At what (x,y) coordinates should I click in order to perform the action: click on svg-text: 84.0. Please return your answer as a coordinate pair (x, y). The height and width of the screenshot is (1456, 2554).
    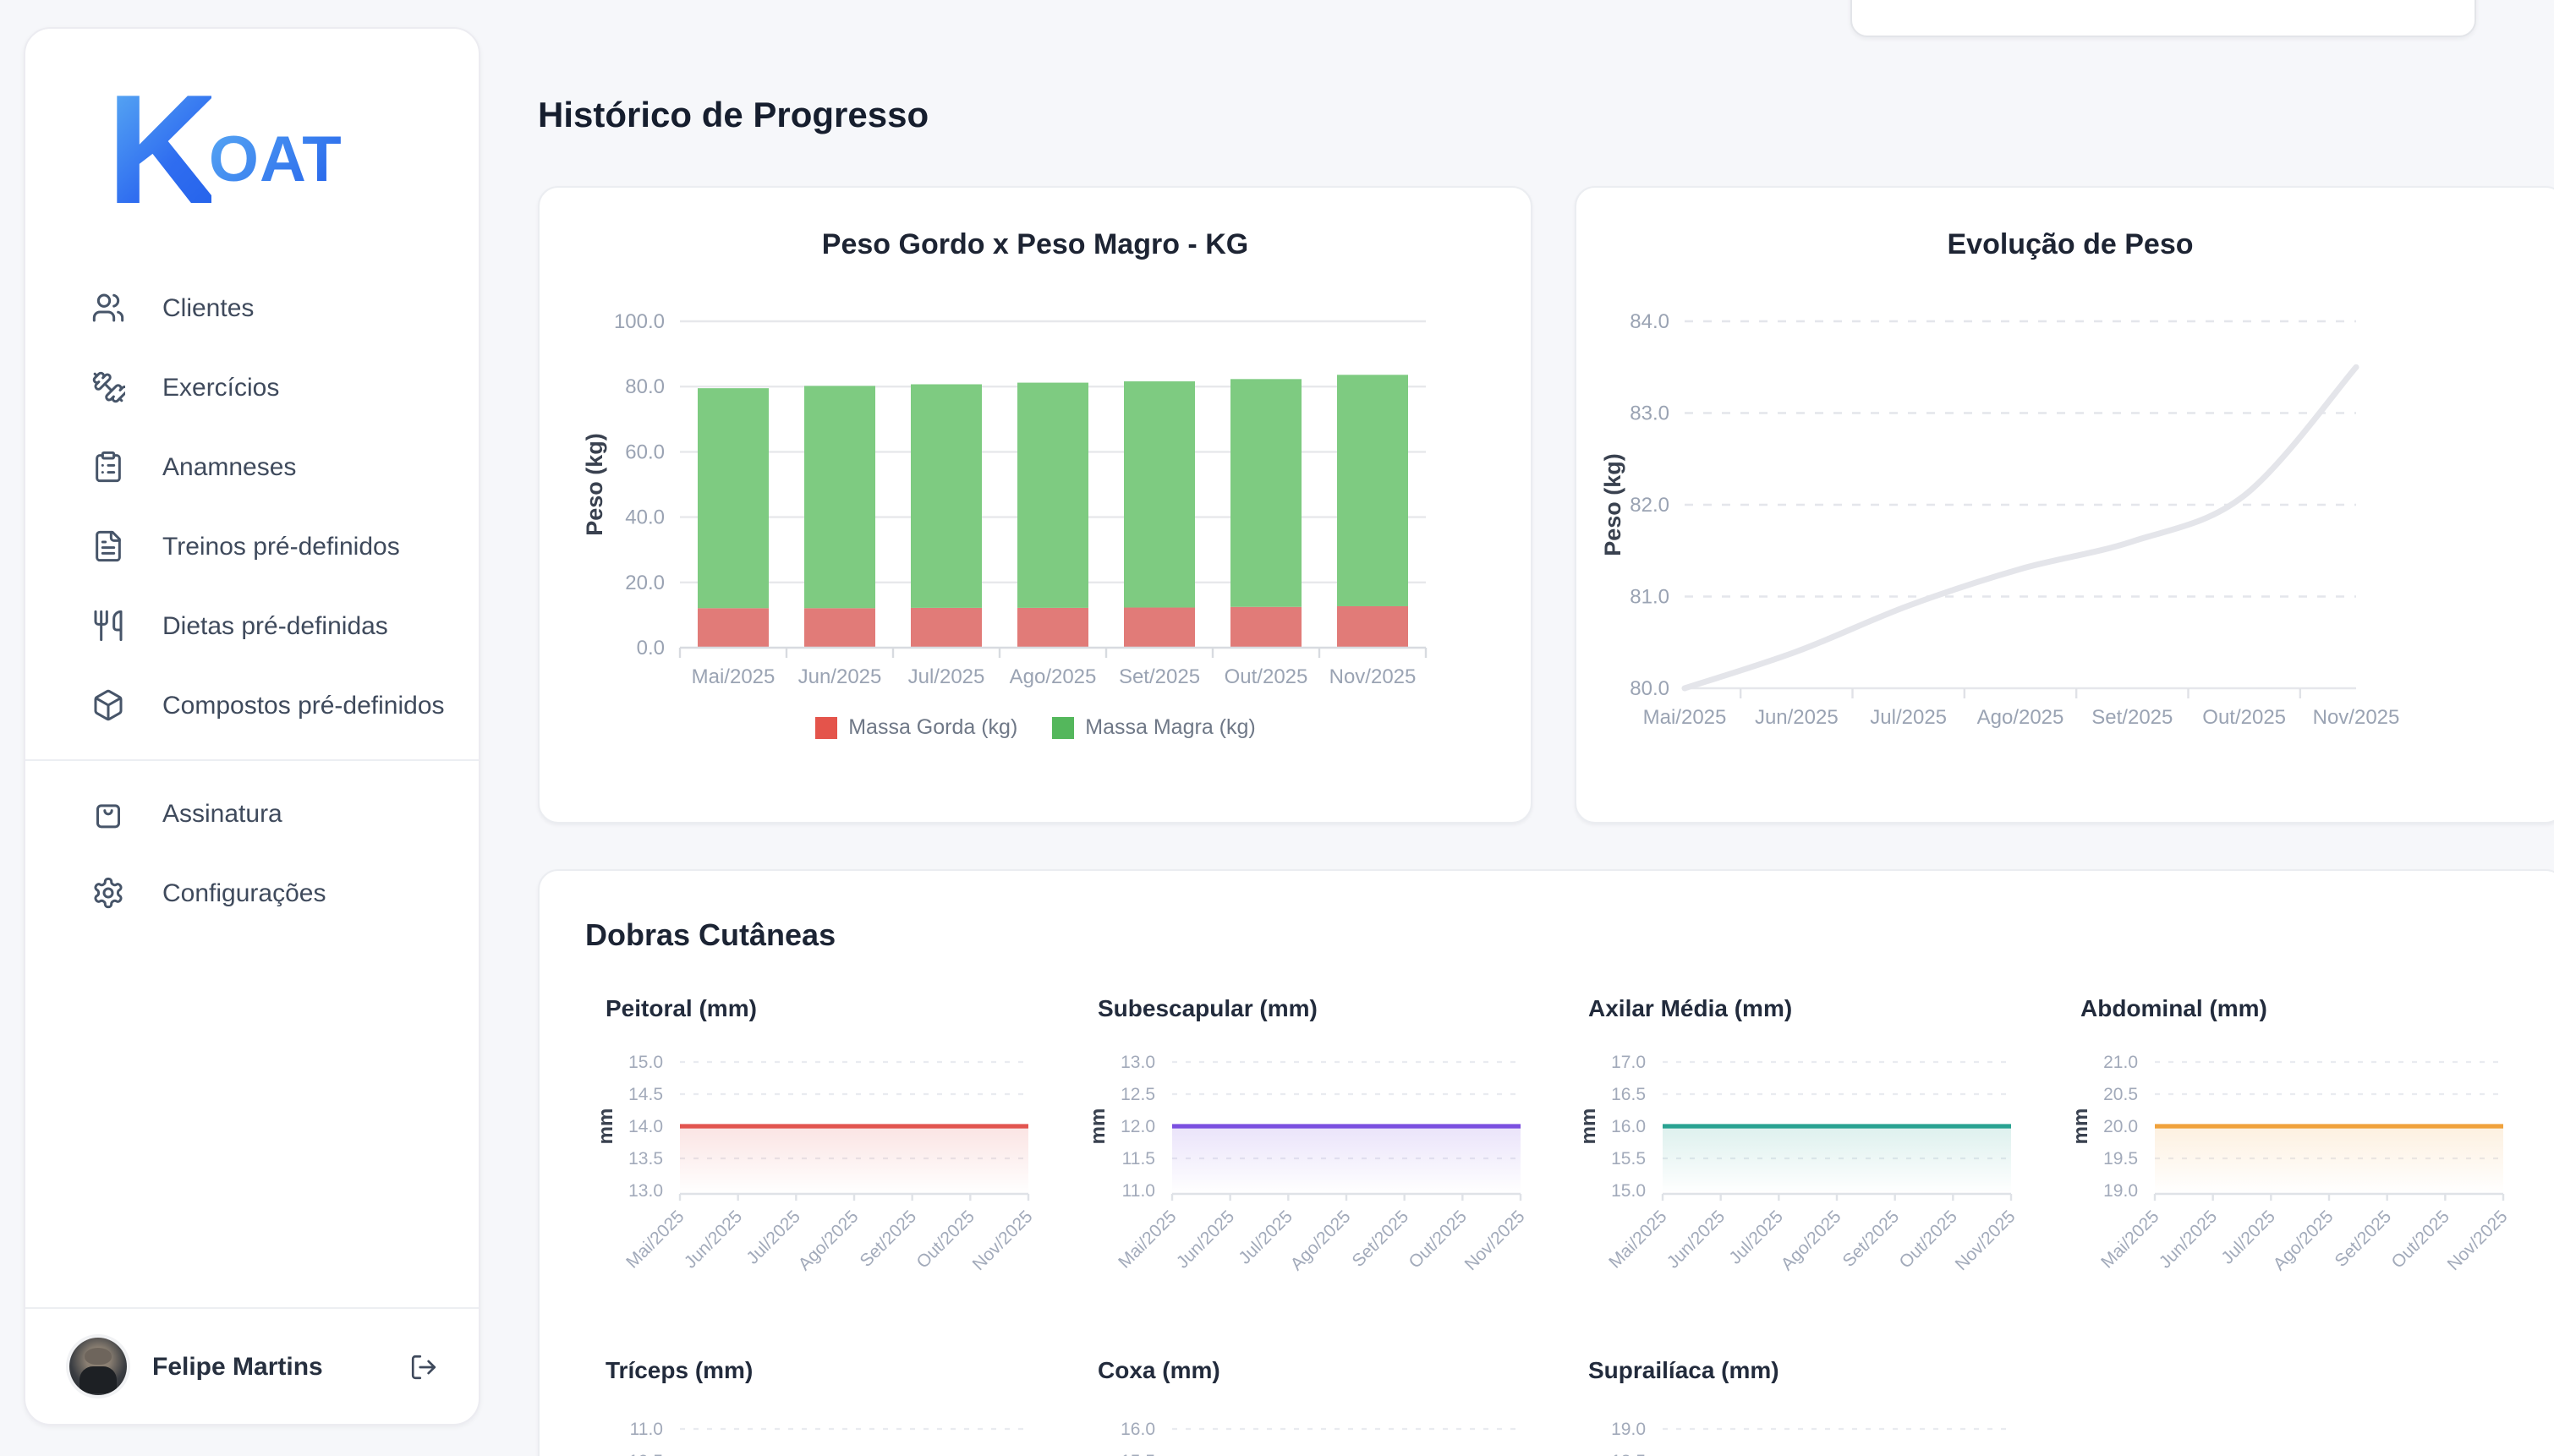
    Looking at the image, I should click on (1649, 321).